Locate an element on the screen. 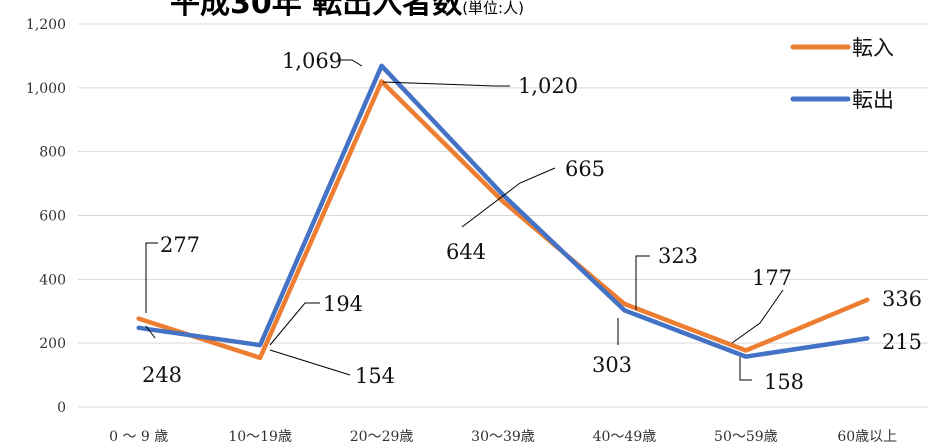 The image size is (944, 448). data-label-tenshutsu: 665 is located at coordinates (585, 169).